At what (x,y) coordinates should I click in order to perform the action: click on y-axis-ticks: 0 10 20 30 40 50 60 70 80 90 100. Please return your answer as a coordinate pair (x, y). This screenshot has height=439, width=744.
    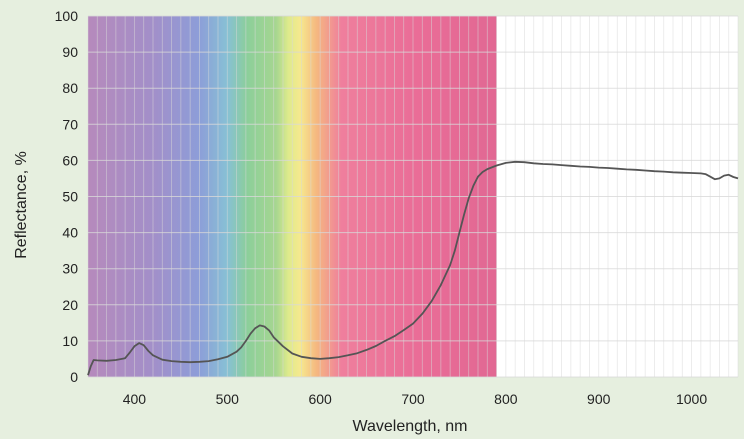
    Looking at the image, I should click on (67, 196).